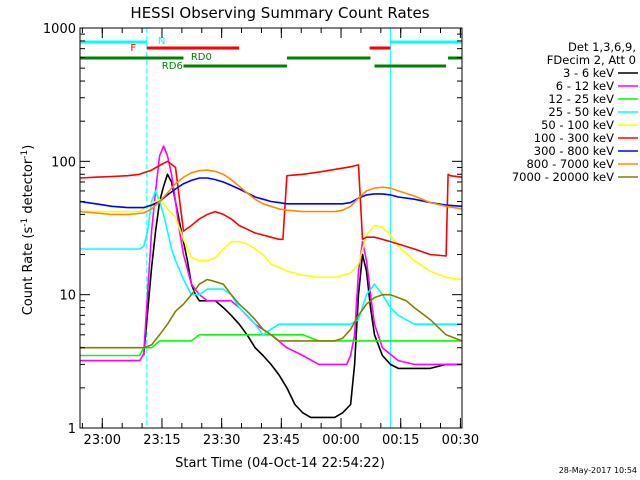 The image size is (640, 480). Describe the element at coordinates (67, 296) in the screenshot. I see `y-tick-label-1: 10` at that location.